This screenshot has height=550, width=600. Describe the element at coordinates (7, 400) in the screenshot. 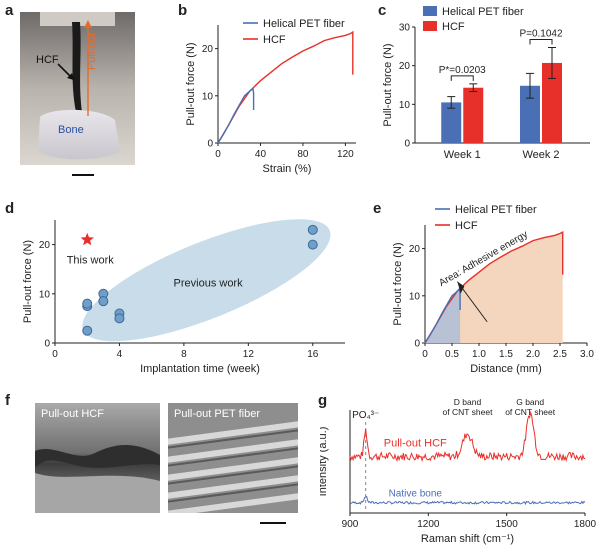

I see `panel-label-f: f` at that location.